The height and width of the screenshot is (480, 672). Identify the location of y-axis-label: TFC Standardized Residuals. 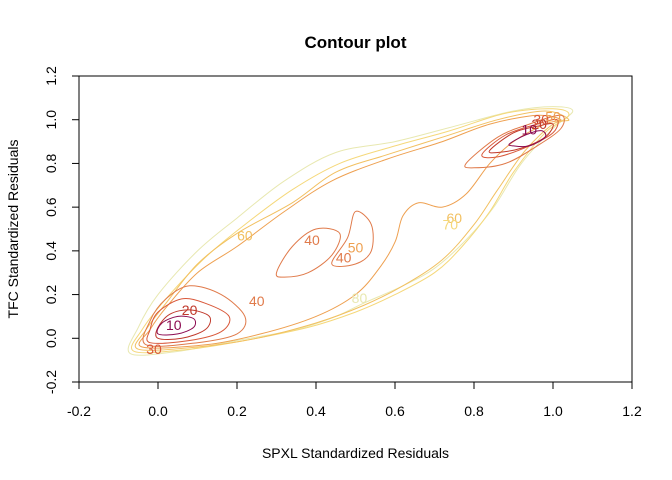
(13, 229).